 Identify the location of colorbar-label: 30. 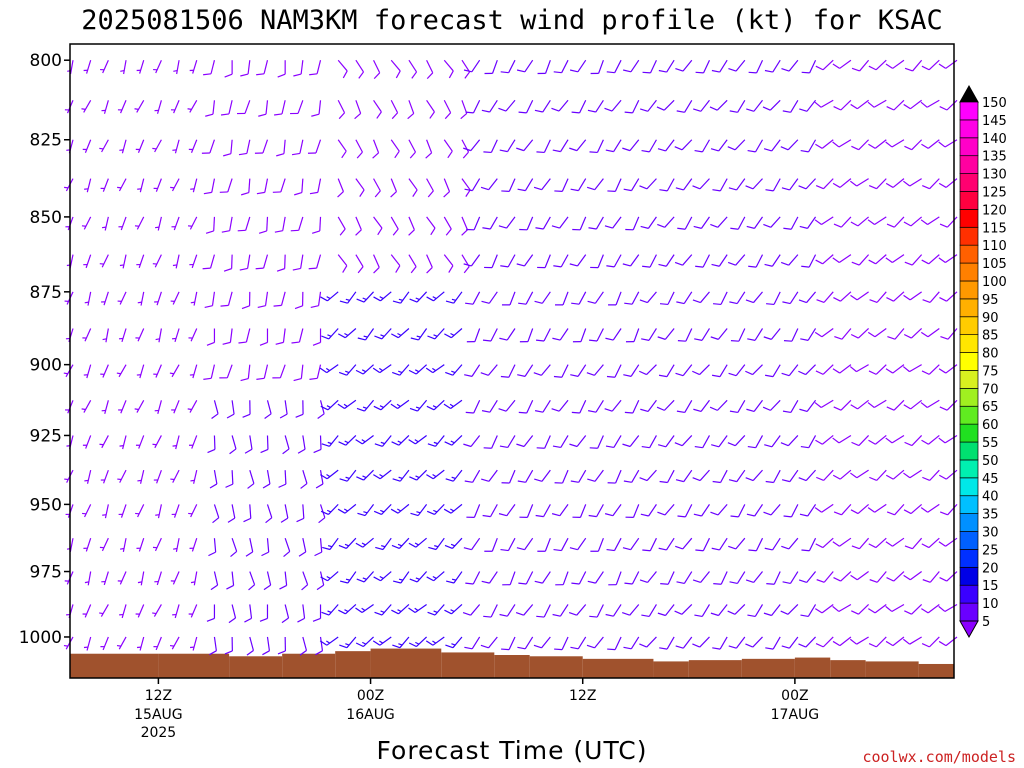
(990, 533).